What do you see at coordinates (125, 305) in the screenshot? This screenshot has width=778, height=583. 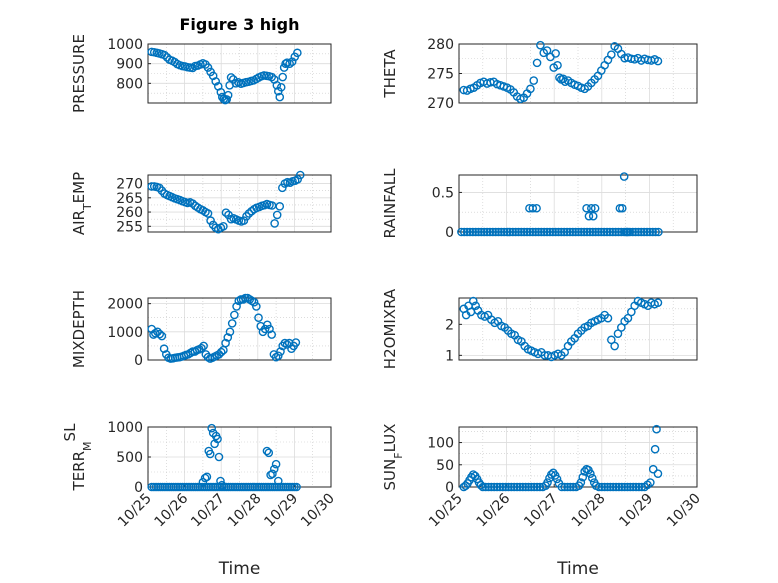 I see `y-tick-label: 2000` at bounding box center [125, 305].